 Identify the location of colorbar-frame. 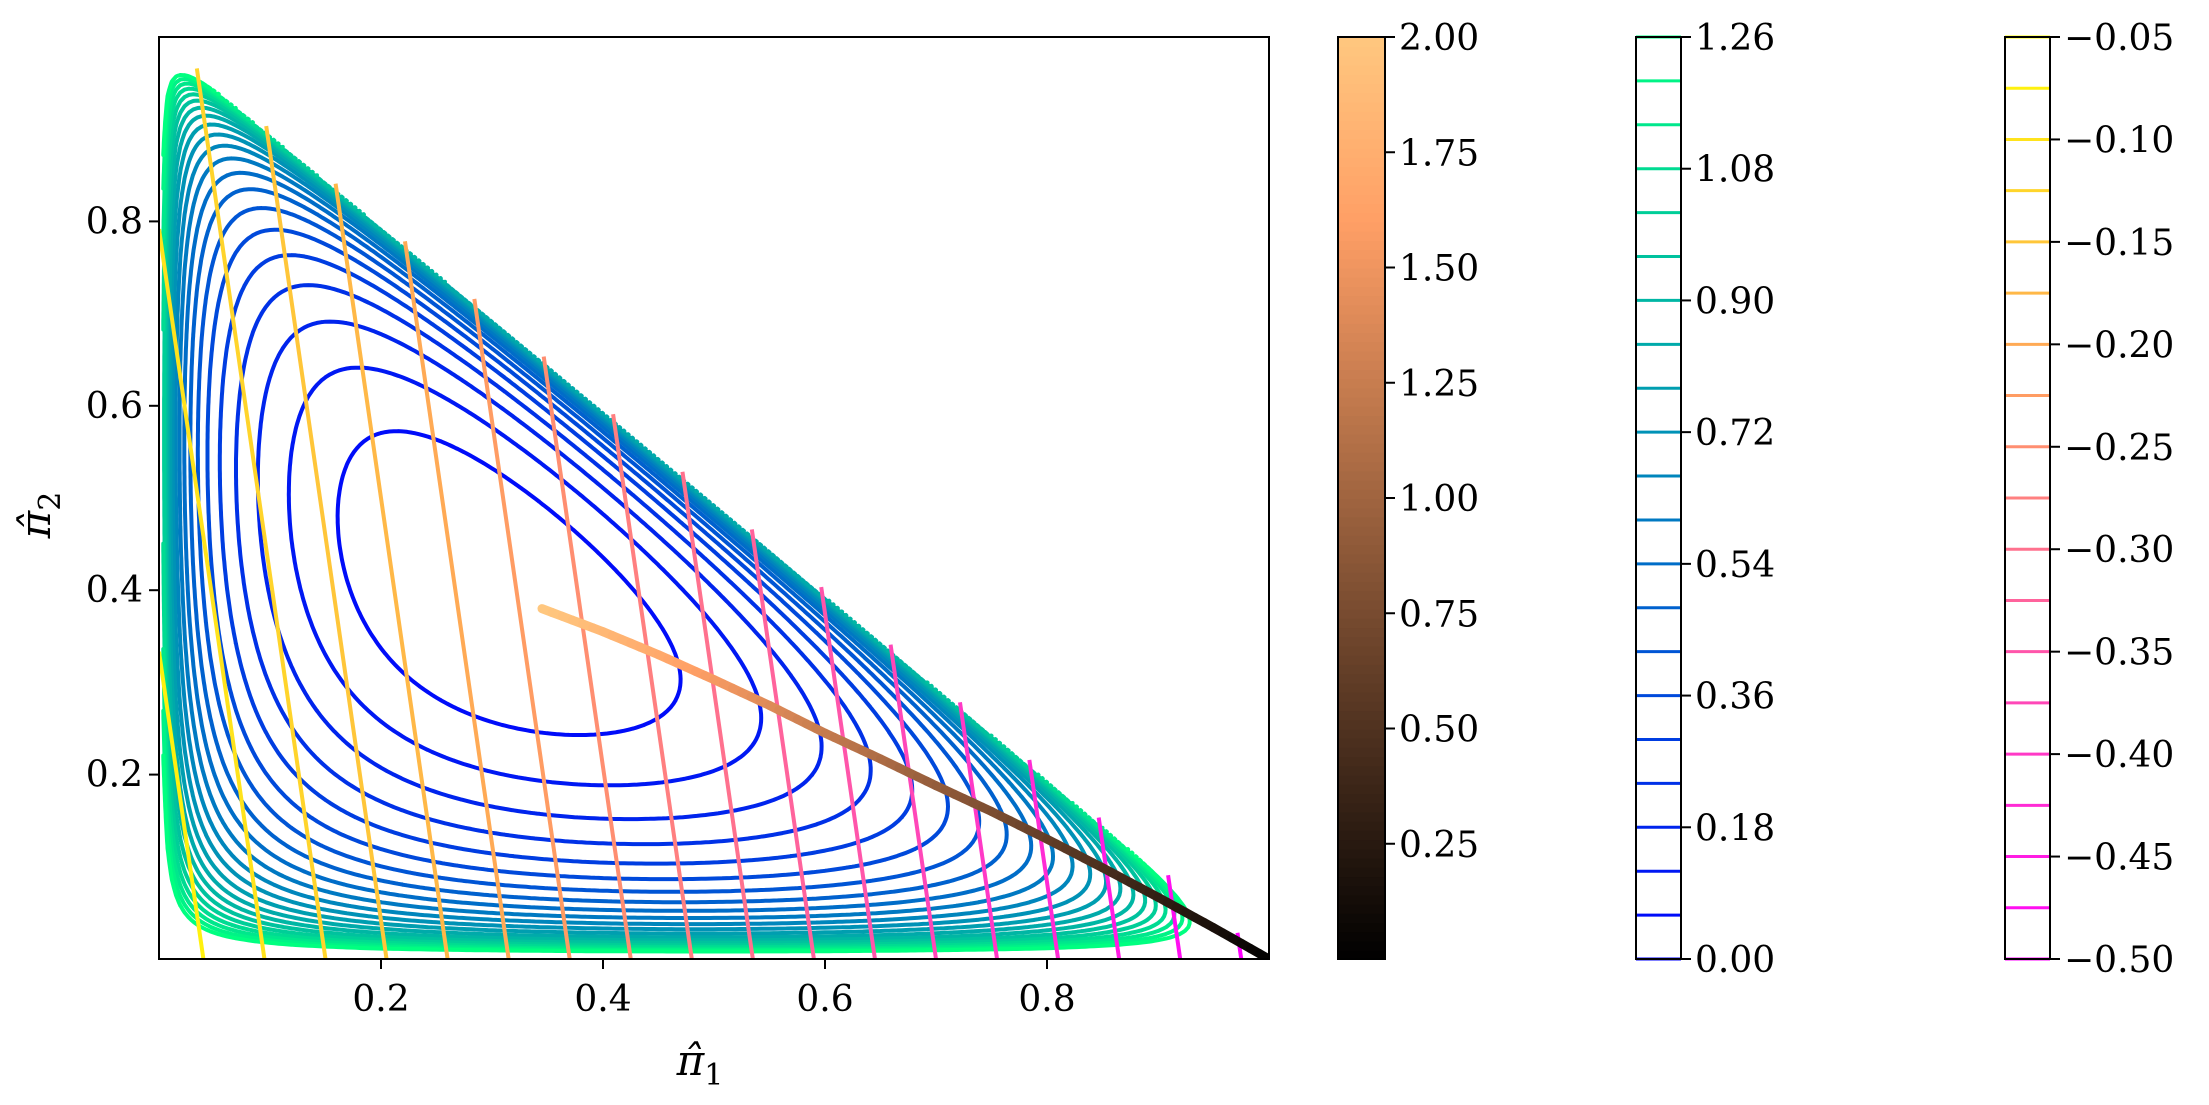
(2027, 498).